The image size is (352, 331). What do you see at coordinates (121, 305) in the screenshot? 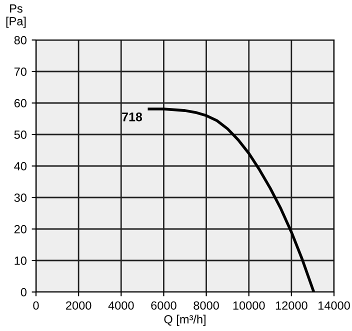
I see `x-tick-label: 4000` at bounding box center [121, 305].